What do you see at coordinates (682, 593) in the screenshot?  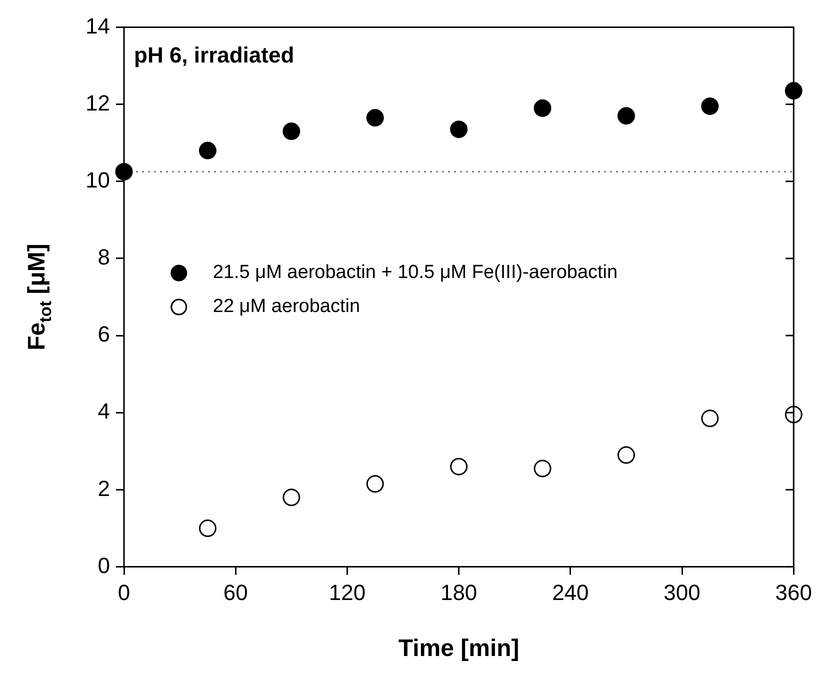 I see `x-tick-label: 300` at bounding box center [682, 593].